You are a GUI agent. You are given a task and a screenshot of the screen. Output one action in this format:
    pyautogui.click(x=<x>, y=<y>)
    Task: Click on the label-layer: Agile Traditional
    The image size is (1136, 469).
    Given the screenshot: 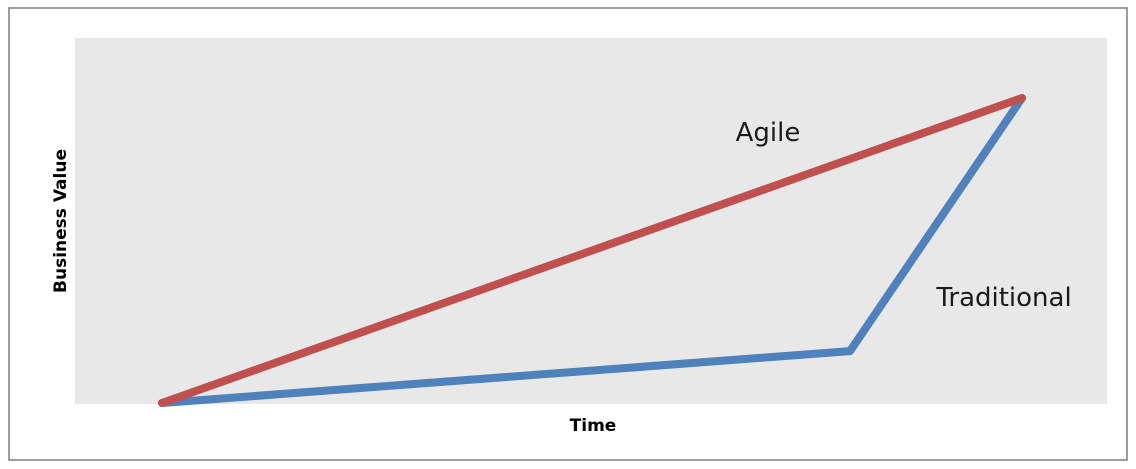 What is the action you would take?
    pyautogui.click(x=904, y=215)
    